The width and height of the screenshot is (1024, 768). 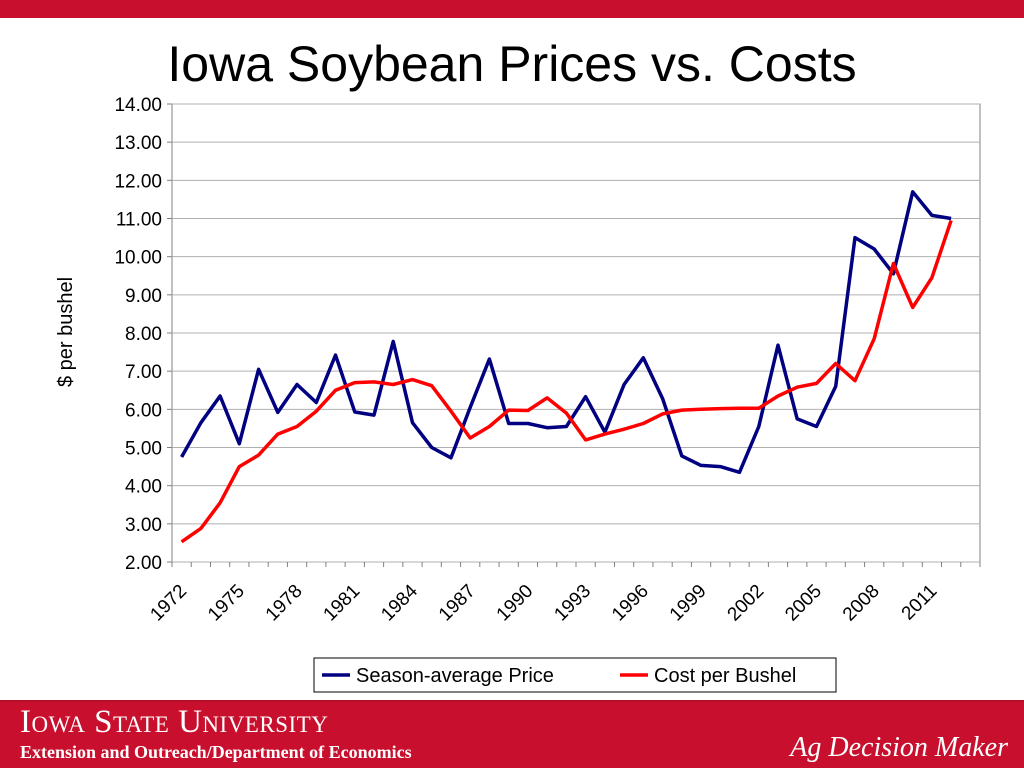 I want to click on x-tick-label: 1999, so click(x=688, y=603).